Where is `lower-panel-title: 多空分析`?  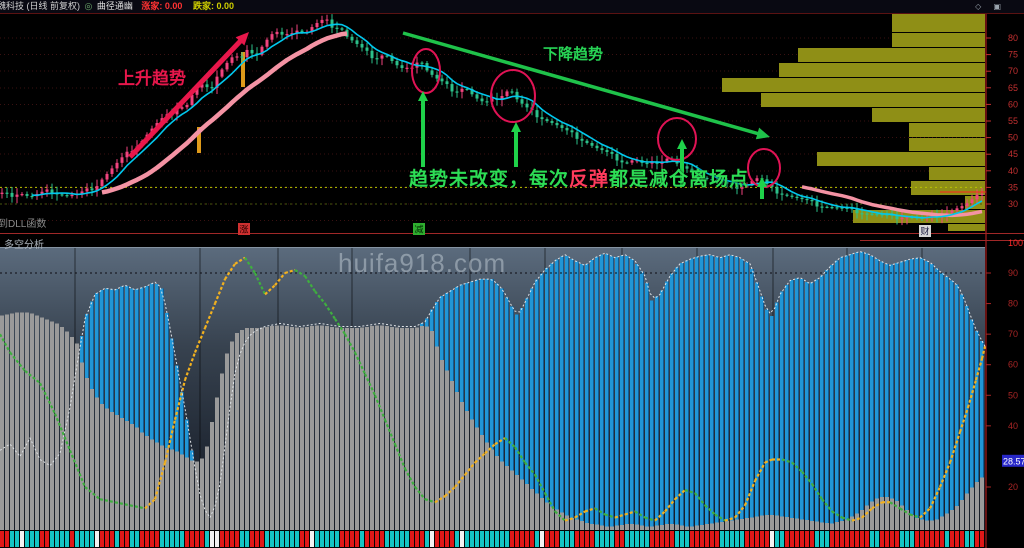 lower-panel-title: 多空分析 is located at coordinates (24, 245).